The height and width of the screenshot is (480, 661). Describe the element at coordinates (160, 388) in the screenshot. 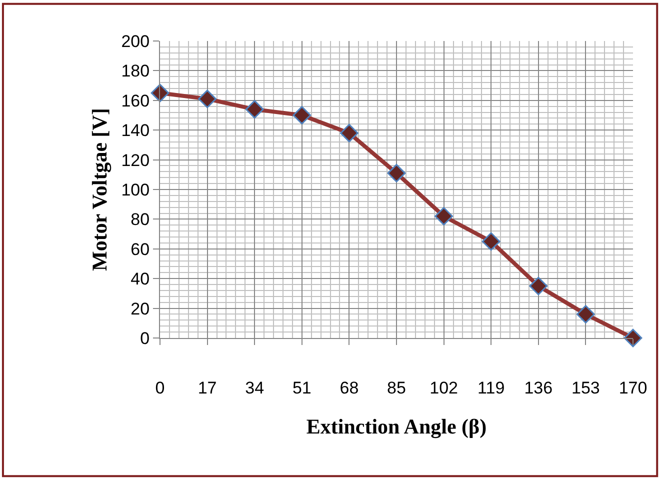

I see `x-tick-label: 0` at that location.